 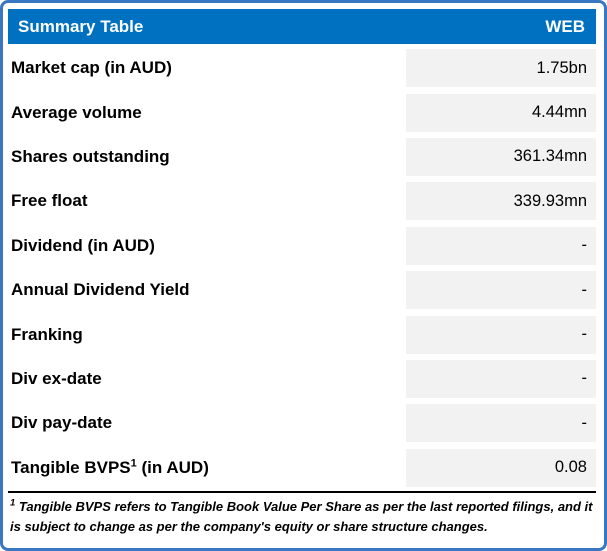 What do you see at coordinates (501, 112) in the screenshot?
I see `row-value: 4.44mn` at bounding box center [501, 112].